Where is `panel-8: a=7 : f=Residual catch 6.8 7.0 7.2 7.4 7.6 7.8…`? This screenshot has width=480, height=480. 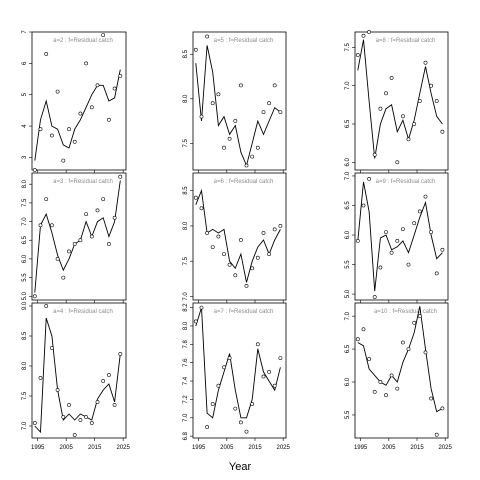 panel-8: a=7 : f=Residual catch 6.8 7.0 7.2 7.4 7.6 7.8… is located at coordinates (237, 376).